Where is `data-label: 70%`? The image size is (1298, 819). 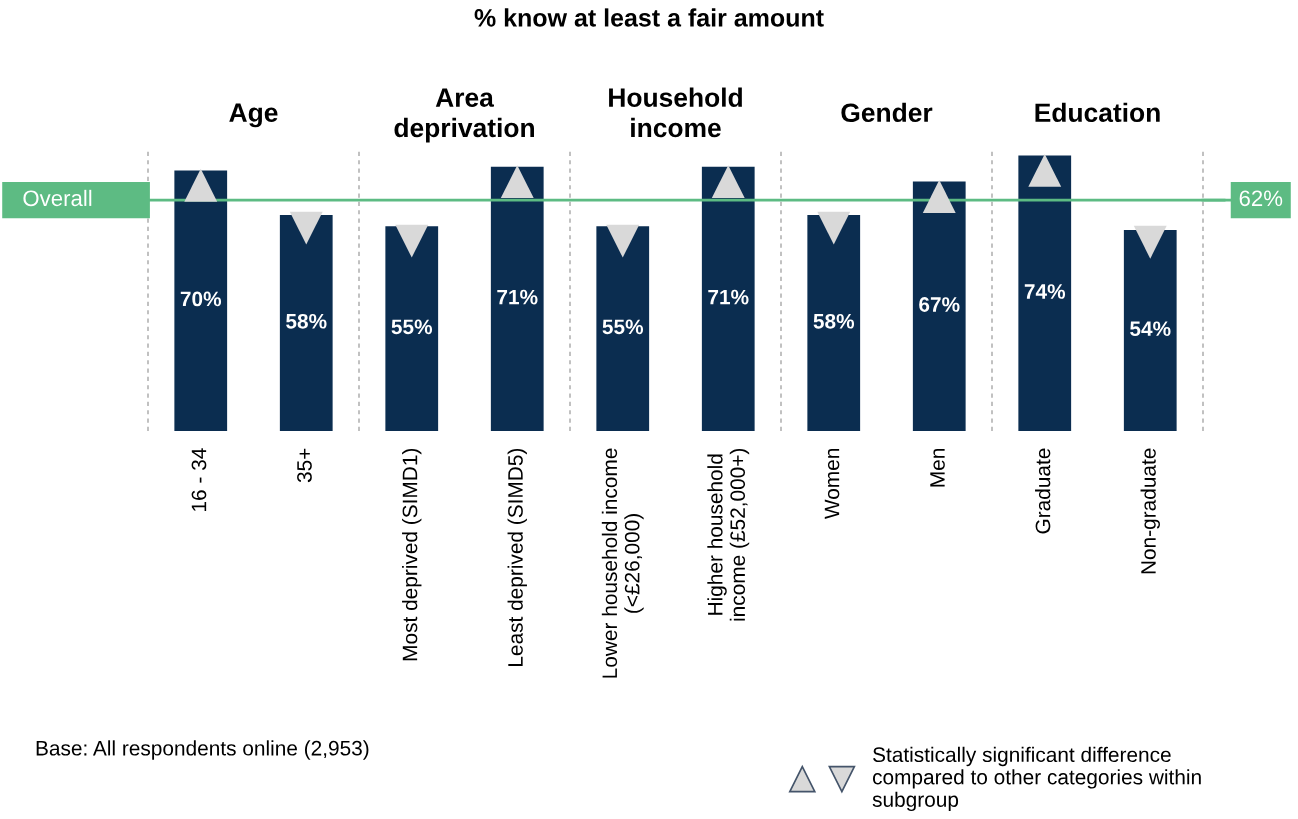 data-label: 70% is located at coordinates (201, 299).